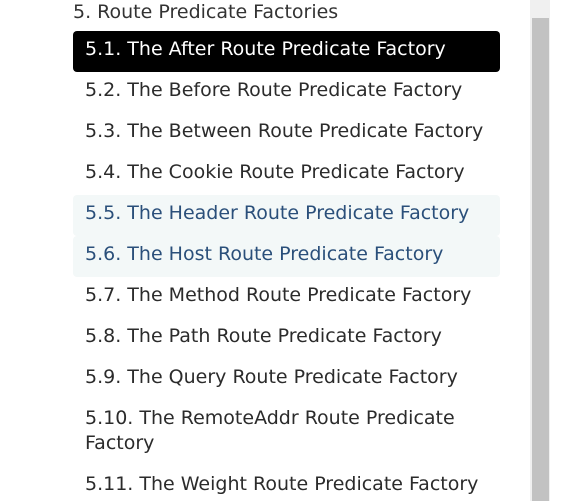 This screenshot has width=563, height=501. What do you see at coordinates (263, 336) in the screenshot?
I see `toc-item-path: 5.8. The Path Route Predicate Factory` at bounding box center [263, 336].